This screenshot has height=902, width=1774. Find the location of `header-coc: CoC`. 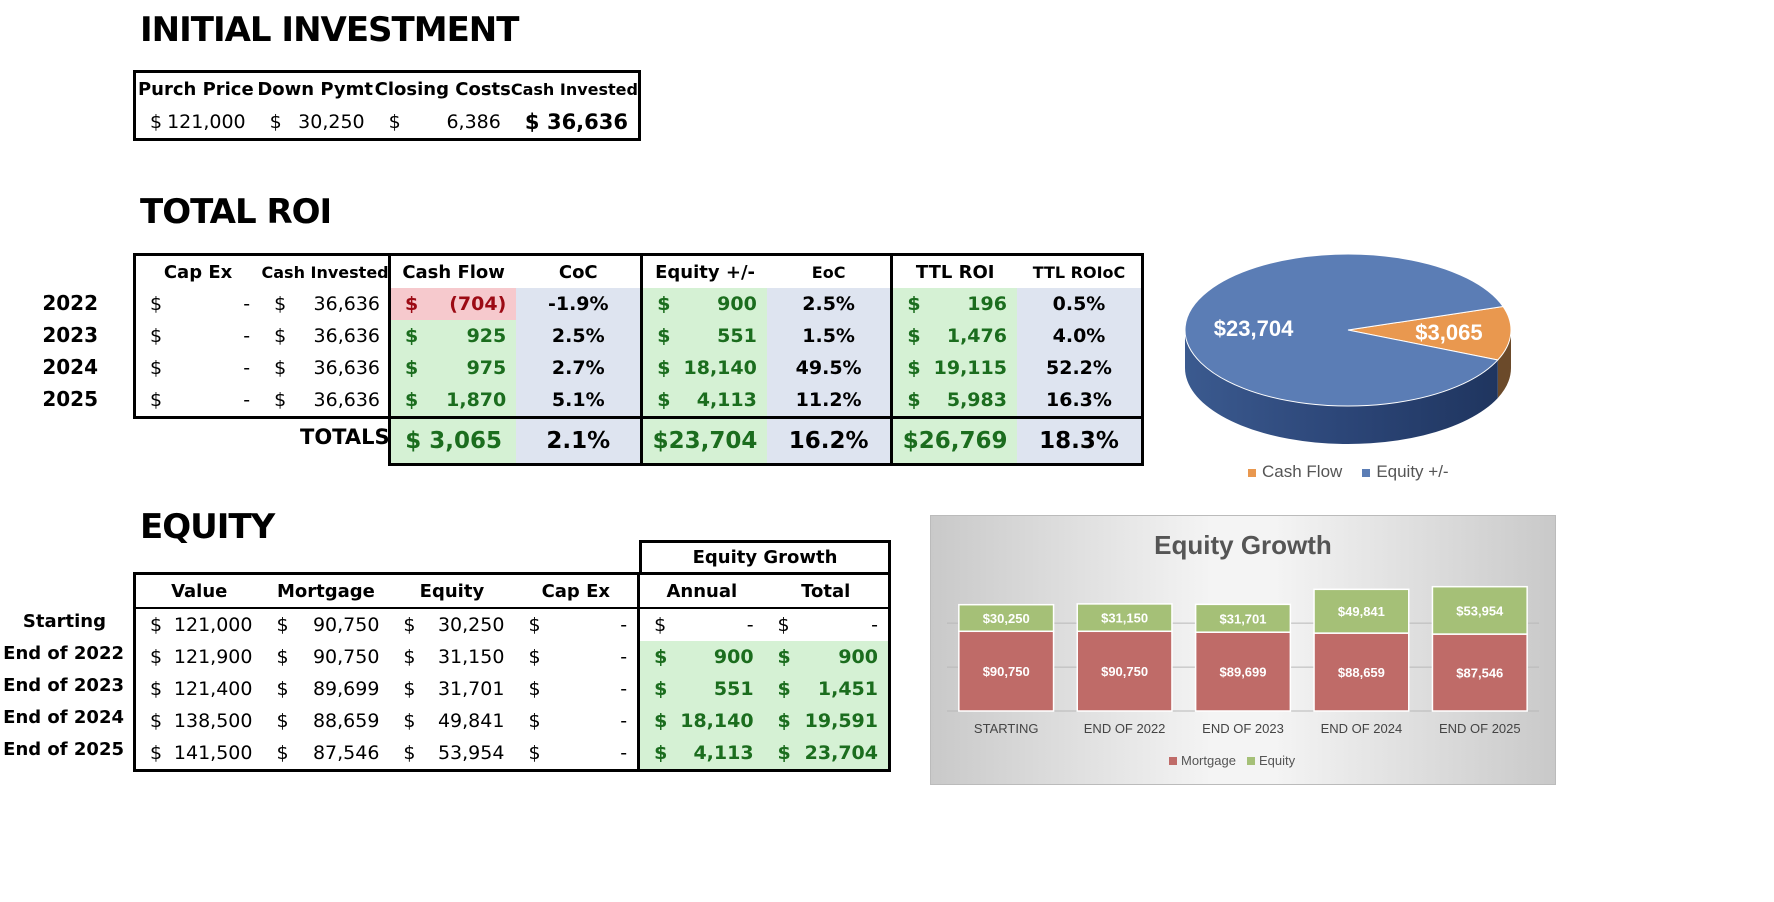

header-coc: CoC is located at coordinates (578, 272).